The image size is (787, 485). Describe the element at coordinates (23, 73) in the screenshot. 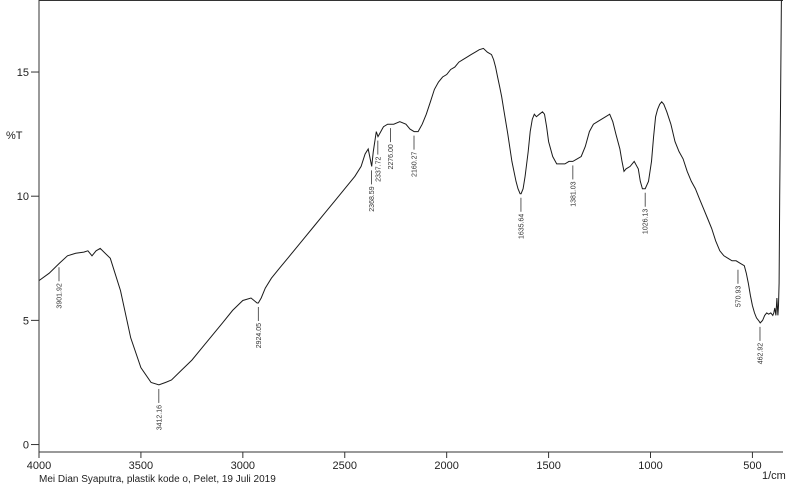

I see `y-tick-label: 15` at that location.